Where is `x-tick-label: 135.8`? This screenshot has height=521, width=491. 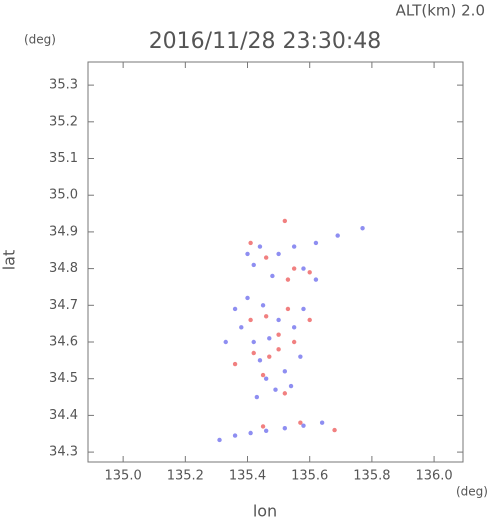
x-tick-label: 135.8 is located at coordinates (371, 476).